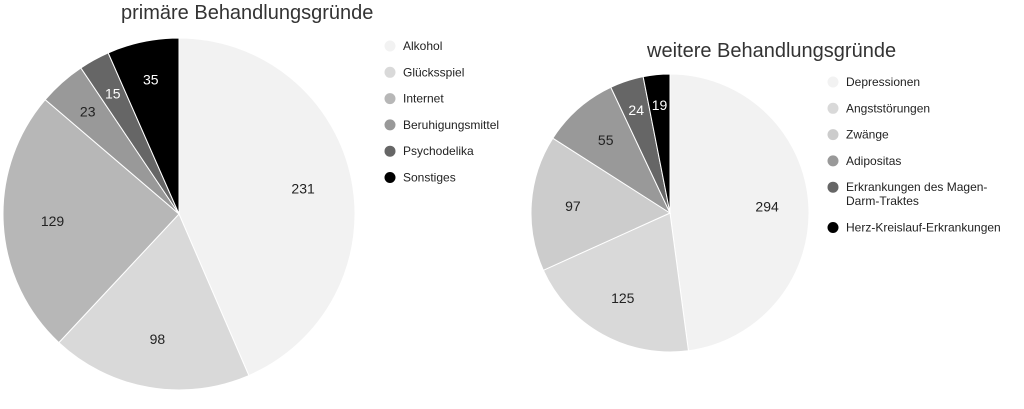 The height and width of the screenshot is (409, 1024). I want to click on legend-item-zwaenge: Zwänge, so click(858, 135).